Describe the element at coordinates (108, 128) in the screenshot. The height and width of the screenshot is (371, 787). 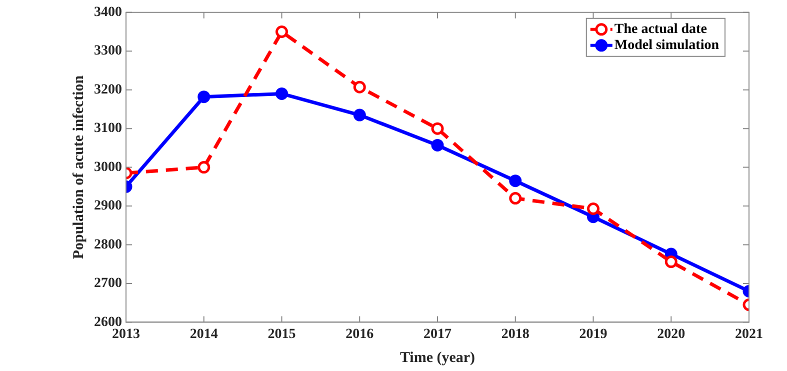
I see `y-tick-label: 3100` at that location.